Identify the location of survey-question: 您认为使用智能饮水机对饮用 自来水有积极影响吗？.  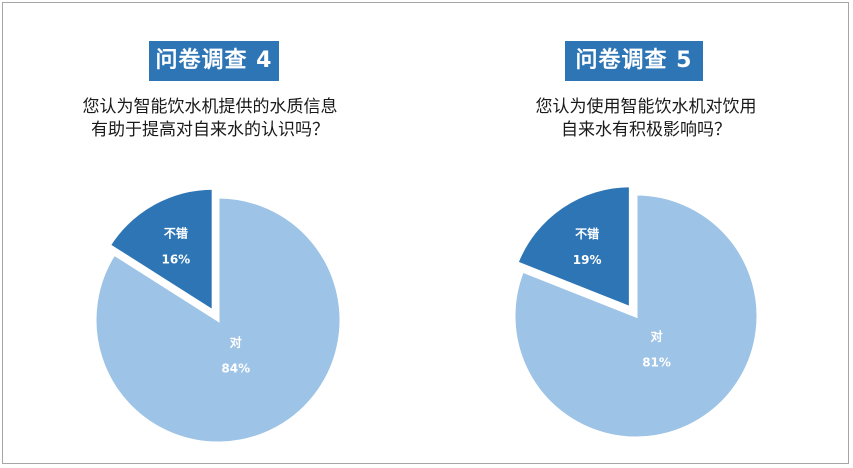
(643, 119).